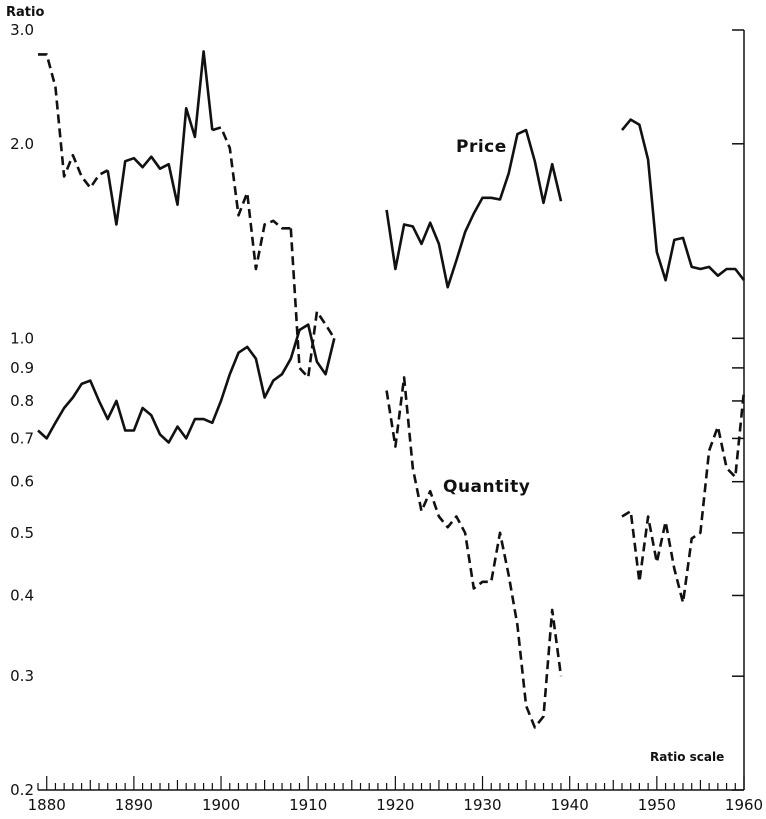  Describe the element at coordinates (570, 805) in the screenshot. I see `x-tick-label: 1940` at that location.